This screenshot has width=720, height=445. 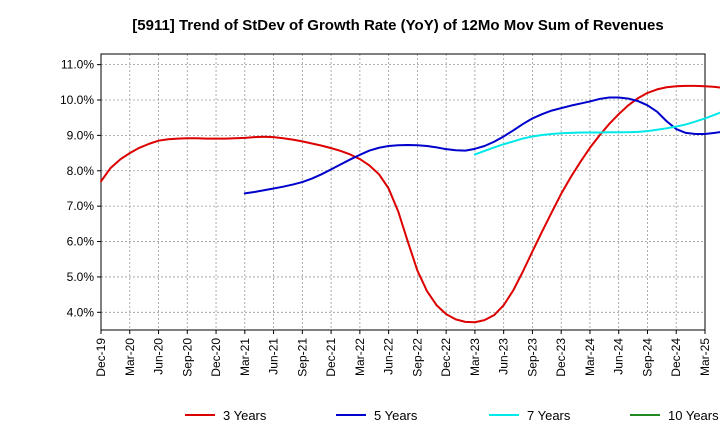 What do you see at coordinates (245, 415) in the screenshot?
I see `legend-label: 3 Years` at bounding box center [245, 415].